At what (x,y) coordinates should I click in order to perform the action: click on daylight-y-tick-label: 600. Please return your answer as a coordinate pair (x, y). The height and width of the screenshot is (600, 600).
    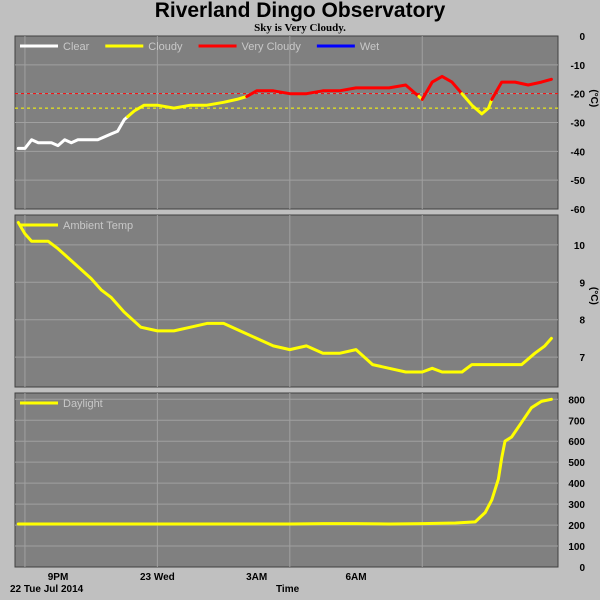
    Looking at the image, I should click on (576, 442).